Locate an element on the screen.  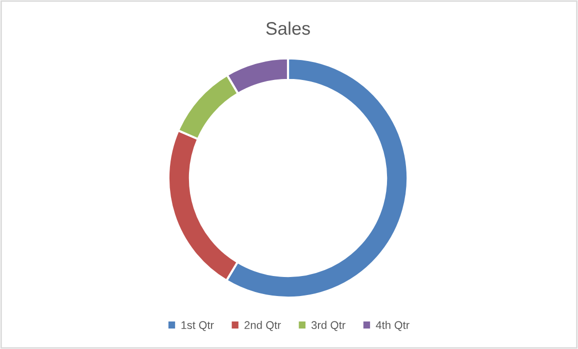
chart-title: Sales is located at coordinates (288, 28).